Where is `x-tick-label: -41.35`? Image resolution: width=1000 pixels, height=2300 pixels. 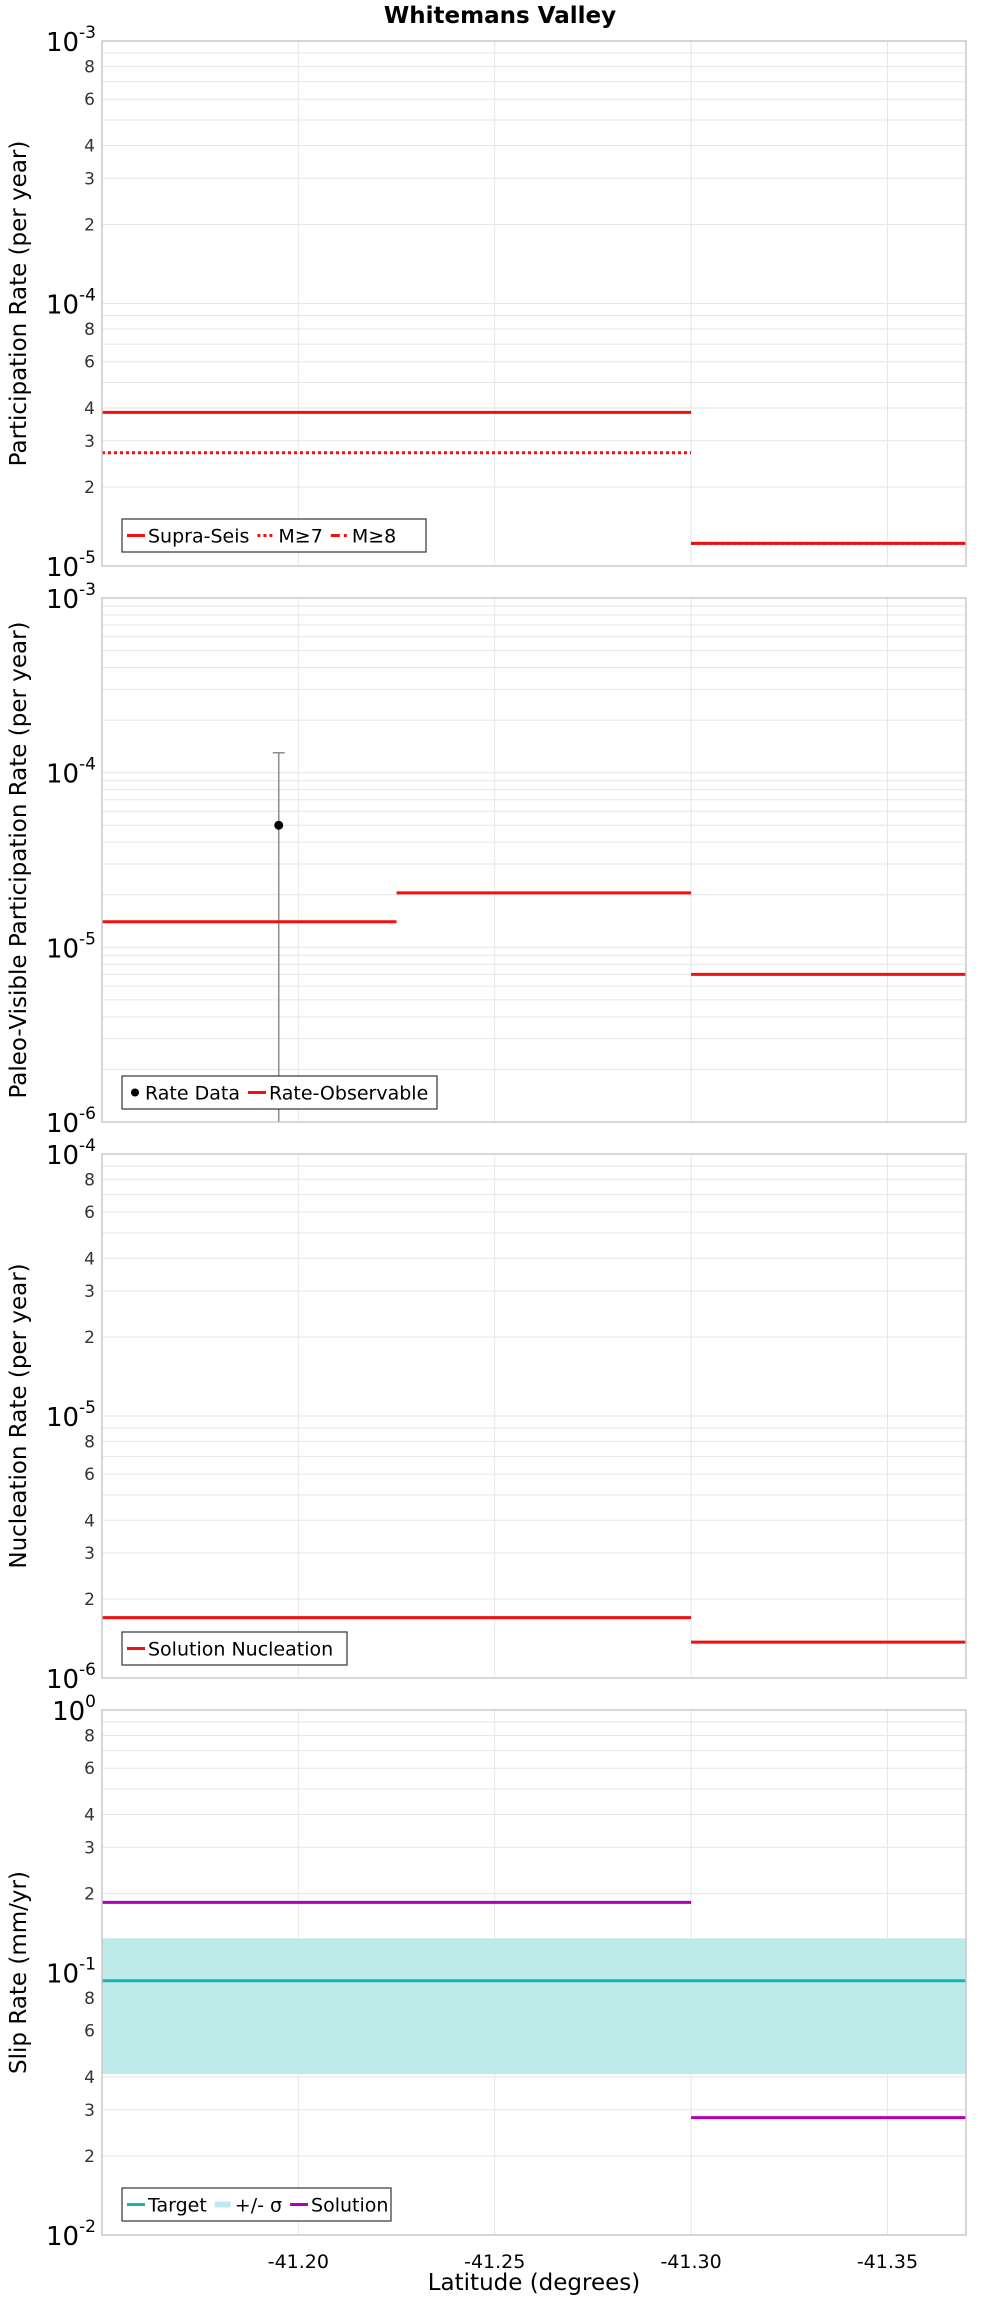
x-tick-label: -41.35 is located at coordinates (887, 2262).